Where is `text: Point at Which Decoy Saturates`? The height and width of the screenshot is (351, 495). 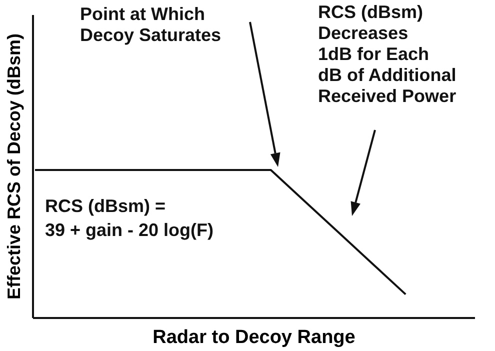 text: Point at Which Decoy Saturates is located at coordinates (151, 24).